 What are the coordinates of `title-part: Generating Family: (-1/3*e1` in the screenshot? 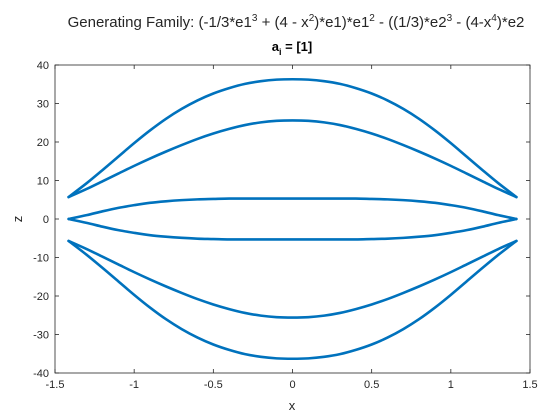 It's located at (160, 22).